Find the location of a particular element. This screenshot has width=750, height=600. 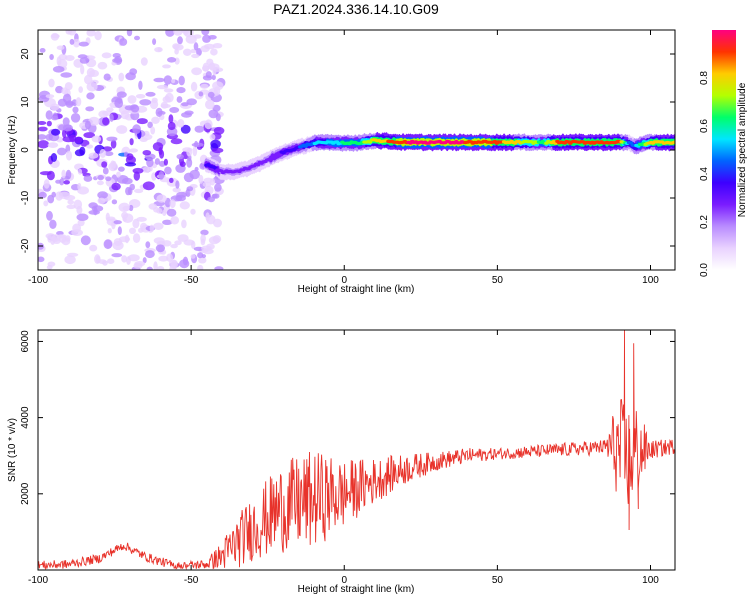

y-tick-label: 10 is located at coordinates (25, 102).